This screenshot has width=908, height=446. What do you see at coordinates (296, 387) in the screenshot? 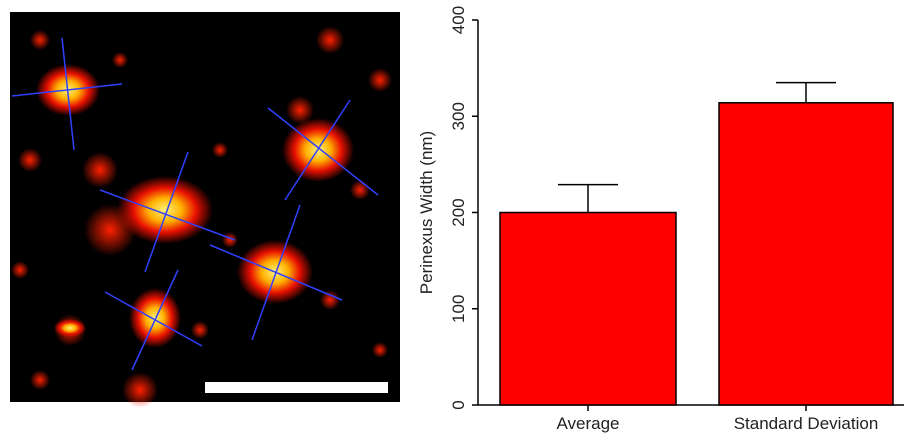
I see `scale-bar` at bounding box center [296, 387].